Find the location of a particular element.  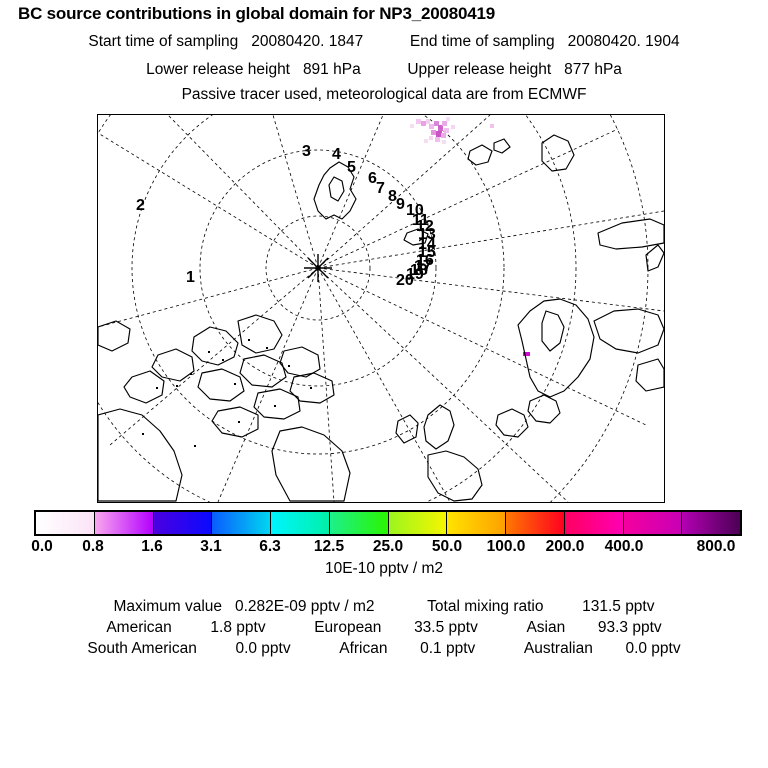

region-name-american: American is located at coordinates (139, 627).